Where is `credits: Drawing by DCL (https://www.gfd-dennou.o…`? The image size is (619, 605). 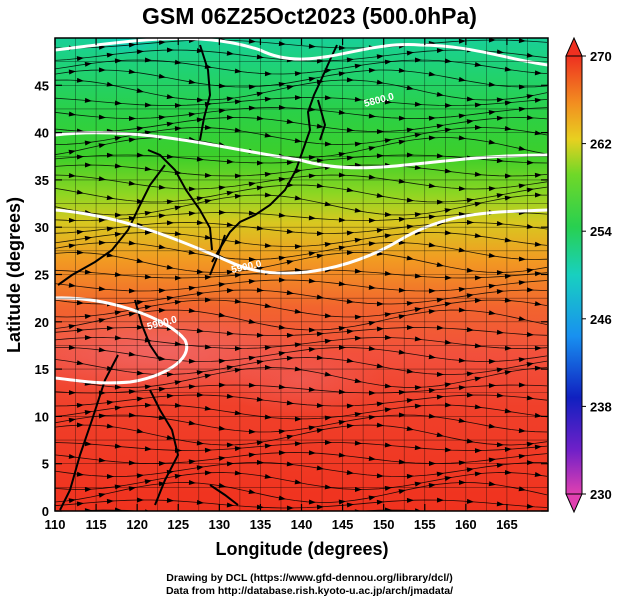 credits: Drawing by DCL (https://www.gfd-dennou.o… is located at coordinates (309, 585).